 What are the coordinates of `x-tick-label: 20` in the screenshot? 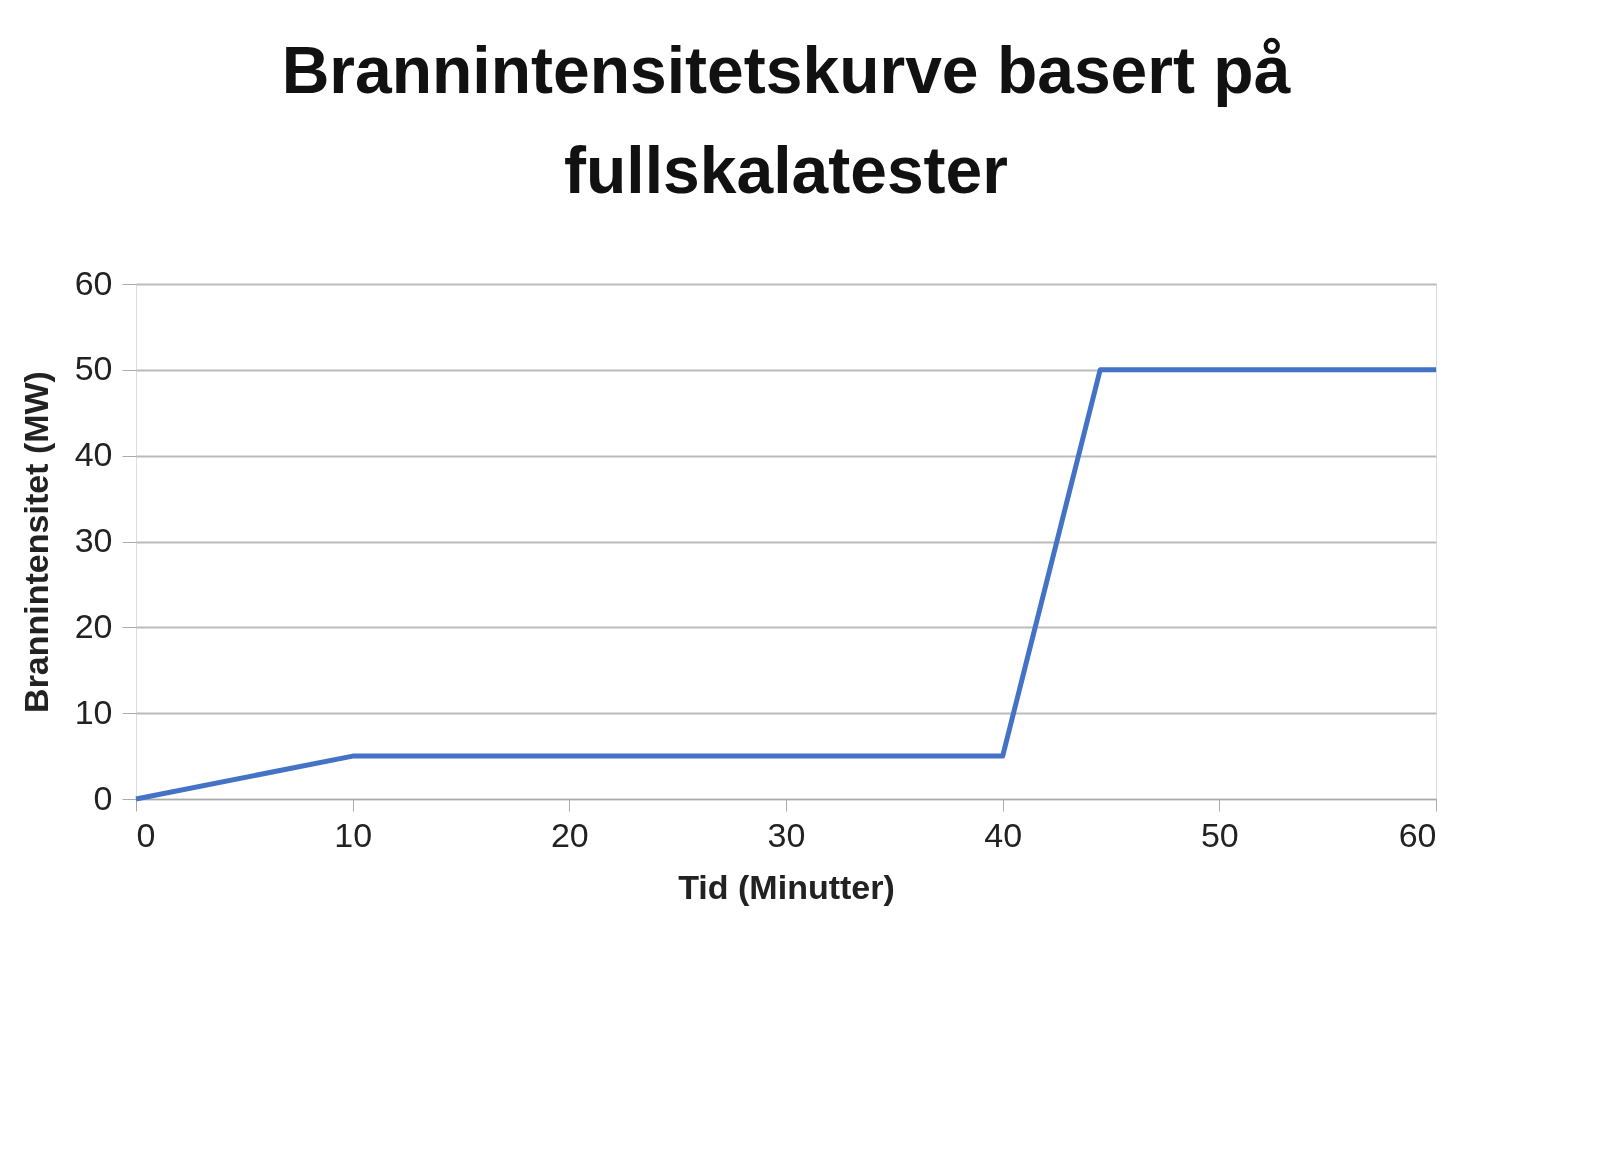 It's located at (569, 834).